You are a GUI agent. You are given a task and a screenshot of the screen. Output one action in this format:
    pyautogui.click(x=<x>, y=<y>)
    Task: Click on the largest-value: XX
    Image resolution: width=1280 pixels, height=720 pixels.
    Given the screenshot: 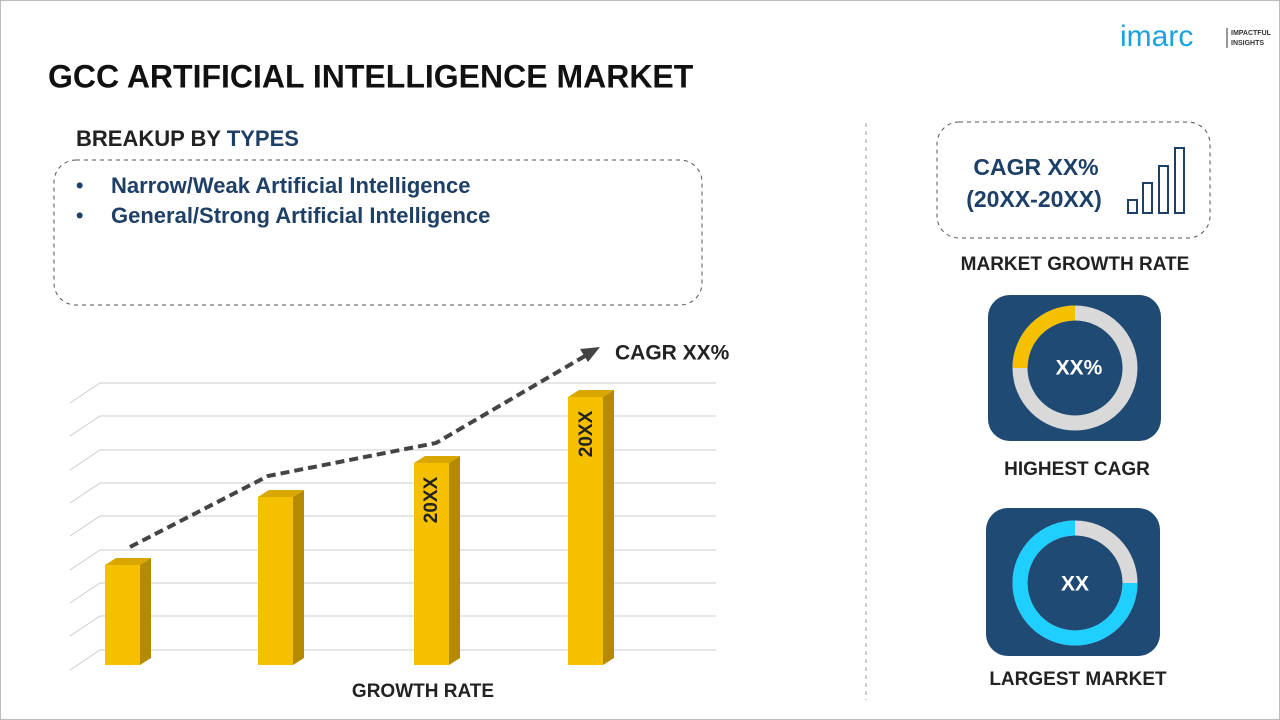 What is the action you would take?
    pyautogui.click(x=1075, y=584)
    